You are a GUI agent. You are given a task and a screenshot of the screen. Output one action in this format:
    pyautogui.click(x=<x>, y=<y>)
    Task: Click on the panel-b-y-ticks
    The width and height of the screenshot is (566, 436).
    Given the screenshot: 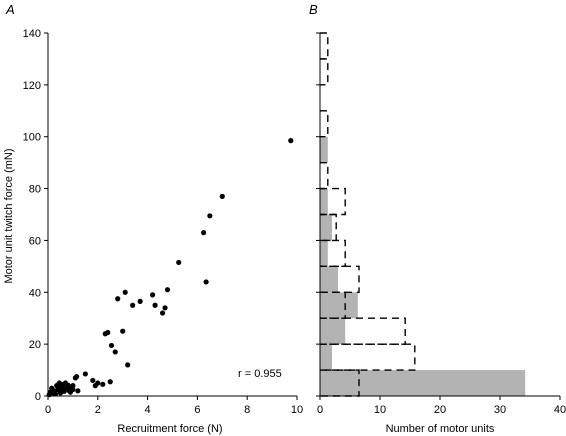 What is the action you would take?
    pyautogui.click(x=318, y=214)
    